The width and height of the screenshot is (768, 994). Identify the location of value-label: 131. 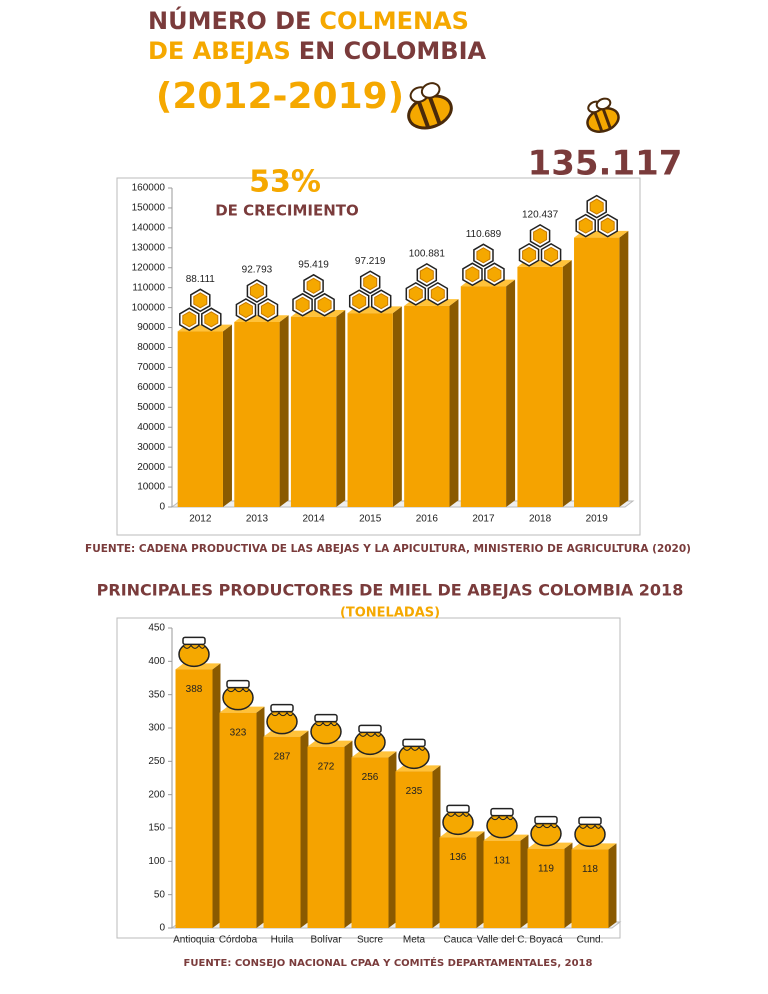
(502, 860).